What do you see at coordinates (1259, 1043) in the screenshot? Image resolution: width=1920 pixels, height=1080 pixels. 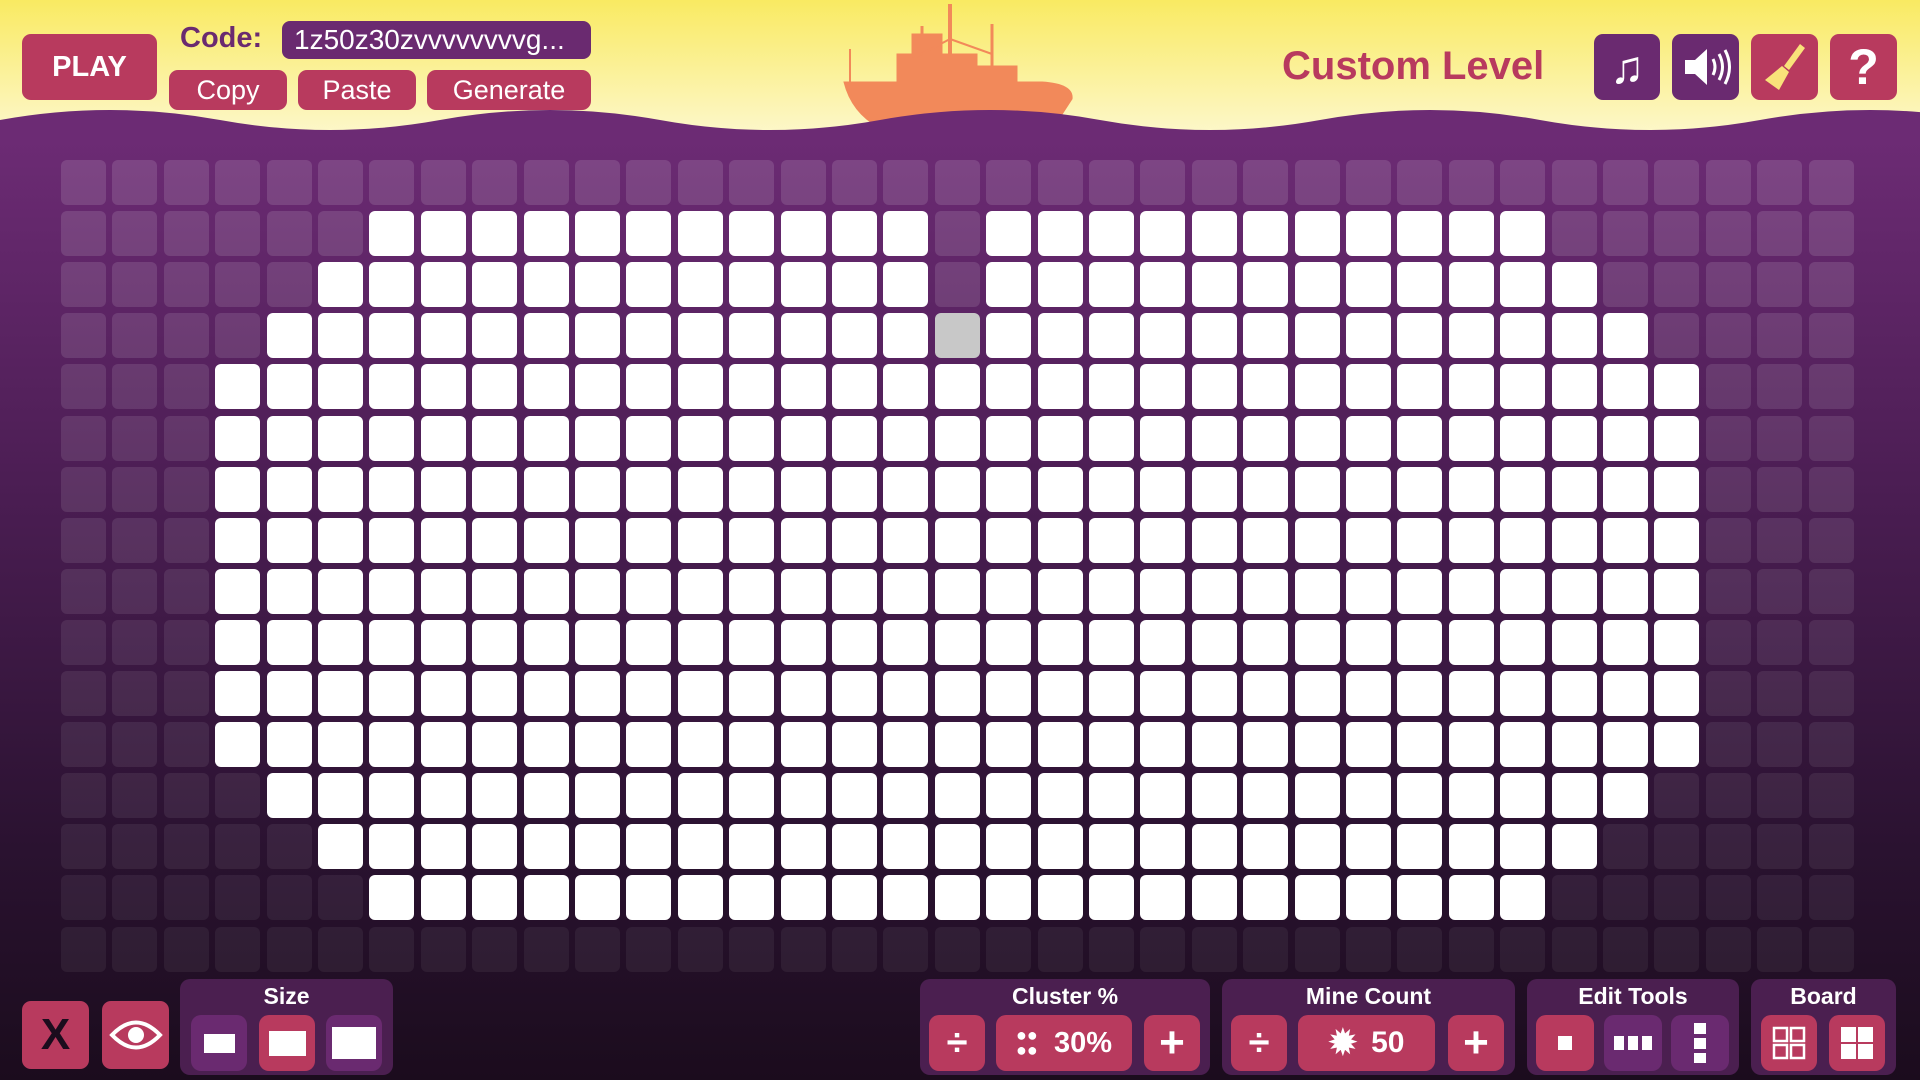 I see `mine-decrease-button: ÷` at bounding box center [1259, 1043].